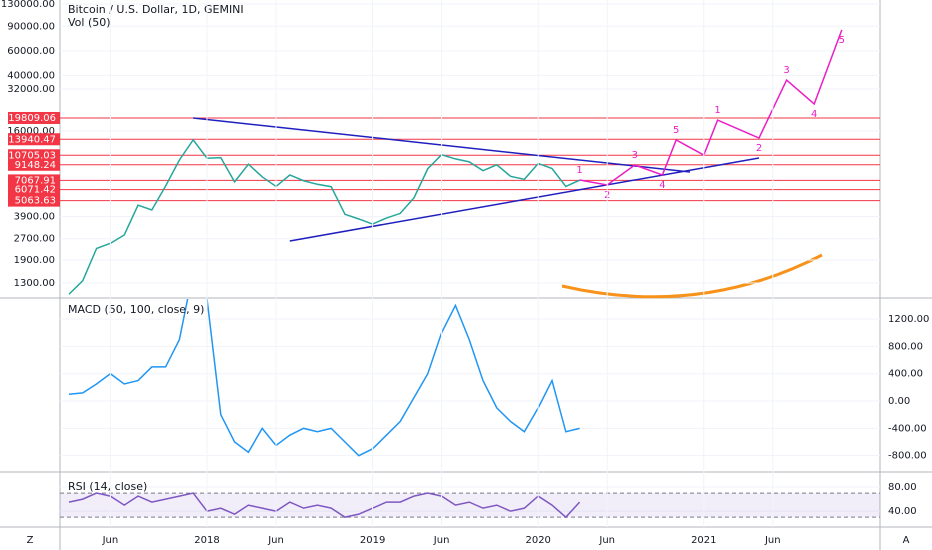 Image resolution: width=932 pixels, height=550 pixels. Describe the element at coordinates (905, 346) in the screenshot. I see `y-tick-label: 800.00` at that location.